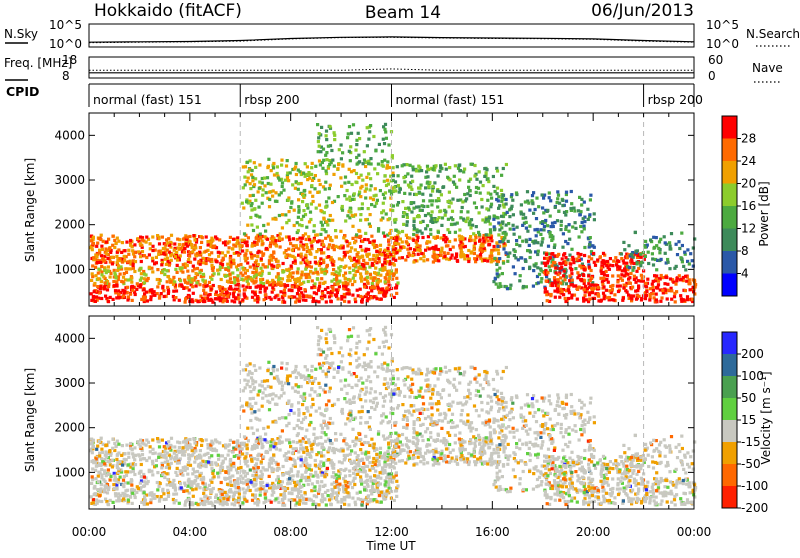  What do you see at coordinates (729, 195) in the screenshot?
I see `colorbar-swatch` at bounding box center [729, 195].